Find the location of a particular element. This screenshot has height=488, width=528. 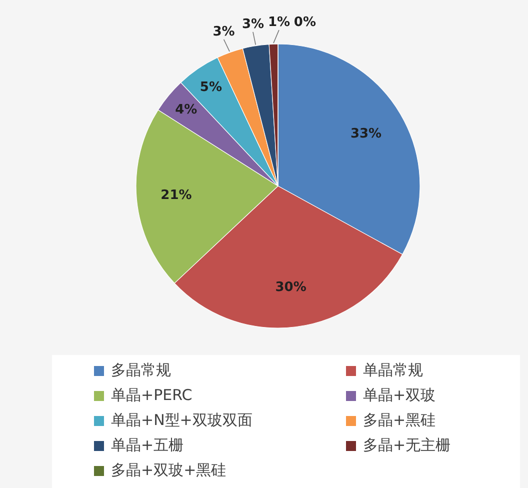

text: 0% is located at coordinates (305, 22).